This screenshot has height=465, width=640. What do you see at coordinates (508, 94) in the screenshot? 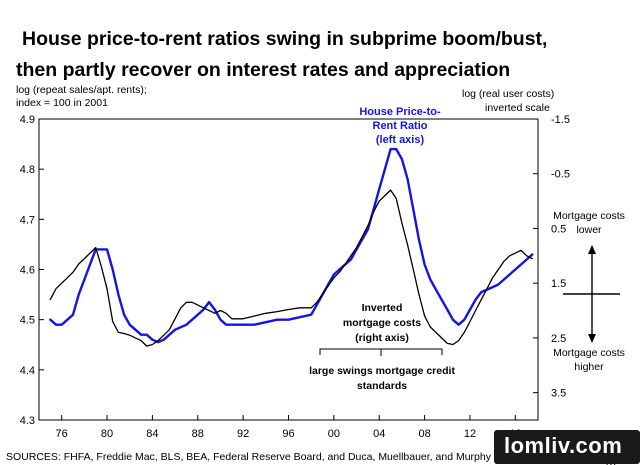
I see `right-axis-note-line1: log (real user costs)` at bounding box center [508, 94].